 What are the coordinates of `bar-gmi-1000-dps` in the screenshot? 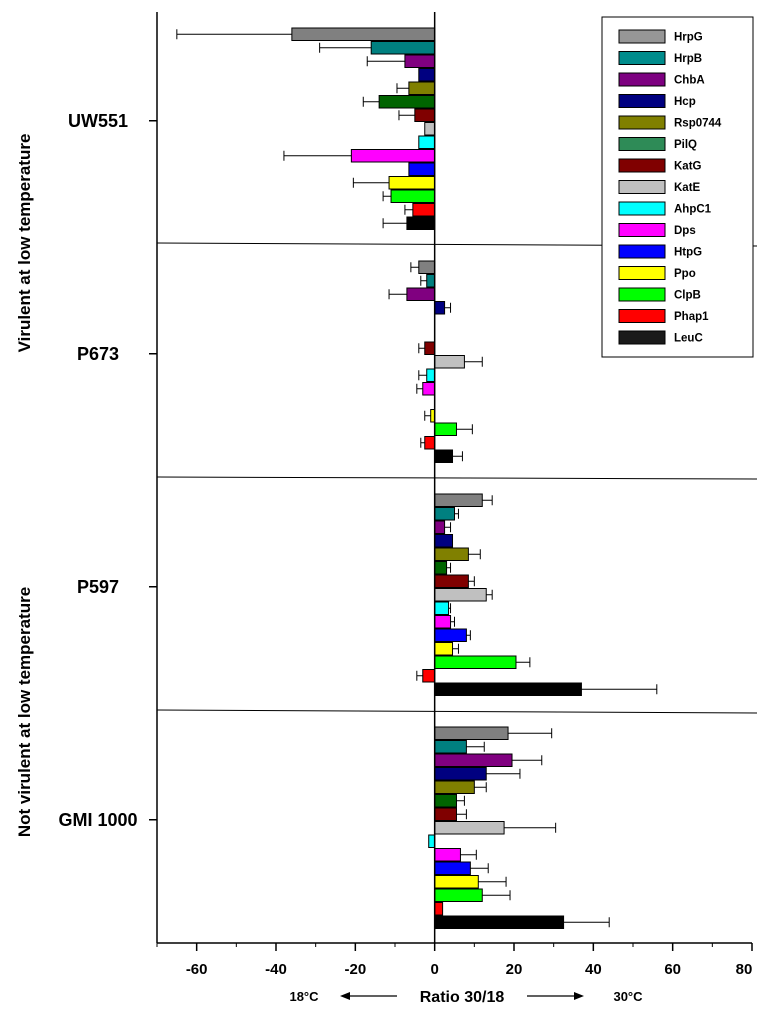 It's located at (448, 855).